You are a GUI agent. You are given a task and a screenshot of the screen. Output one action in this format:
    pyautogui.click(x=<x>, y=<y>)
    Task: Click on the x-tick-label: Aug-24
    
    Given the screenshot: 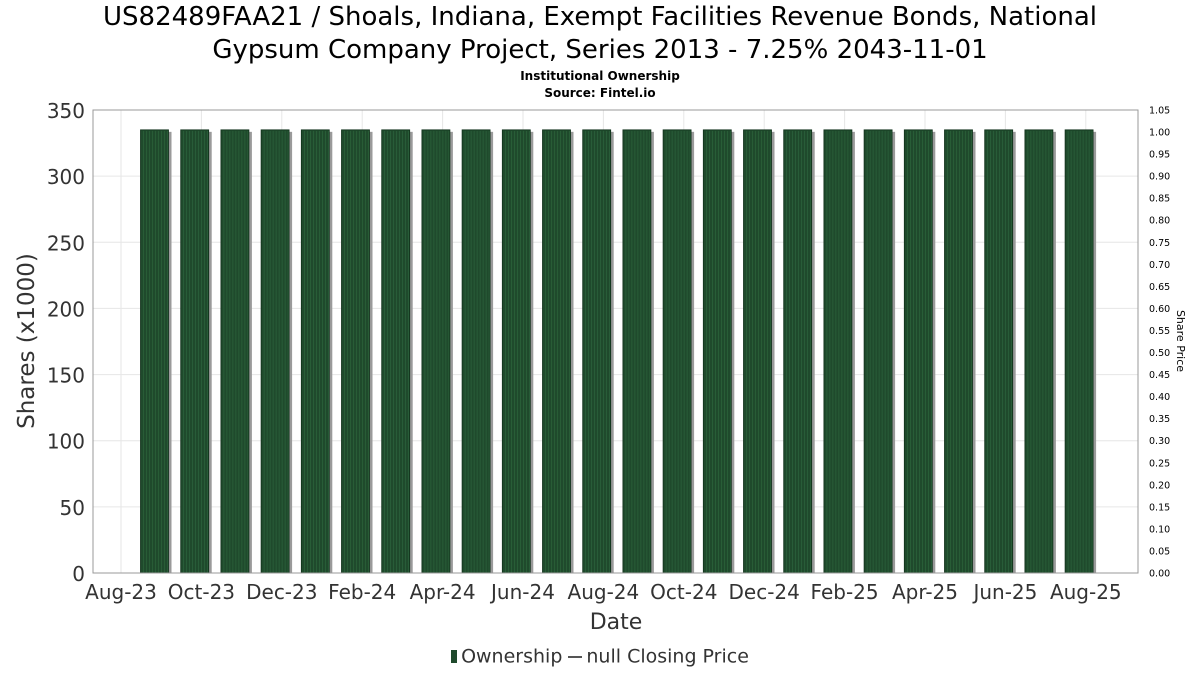 What is the action you would take?
    pyautogui.click(x=604, y=592)
    